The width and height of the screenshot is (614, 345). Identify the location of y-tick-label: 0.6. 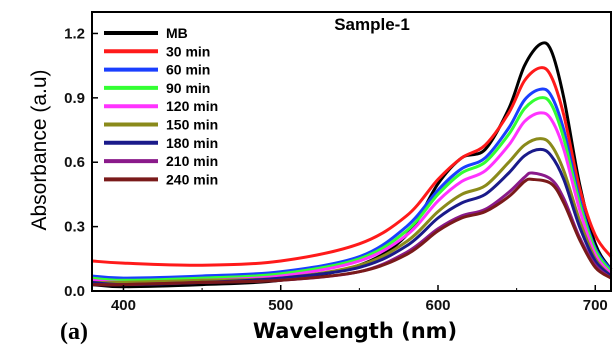
(74, 162).